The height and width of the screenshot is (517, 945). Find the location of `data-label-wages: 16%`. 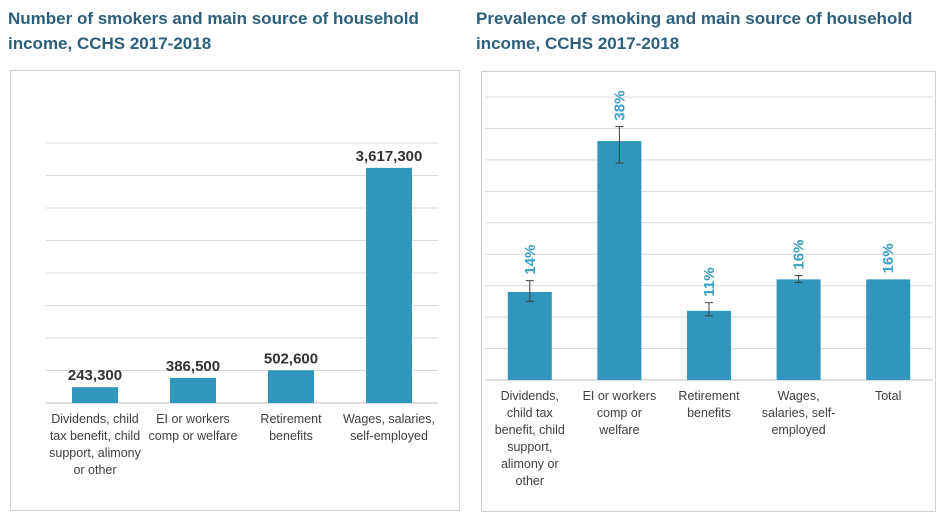

data-label-wages: 16% is located at coordinates (799, 255).